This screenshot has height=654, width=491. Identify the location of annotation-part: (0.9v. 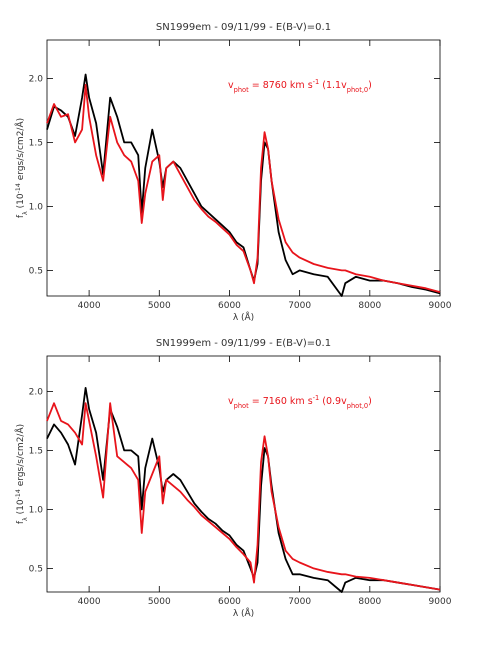
(333, 401).